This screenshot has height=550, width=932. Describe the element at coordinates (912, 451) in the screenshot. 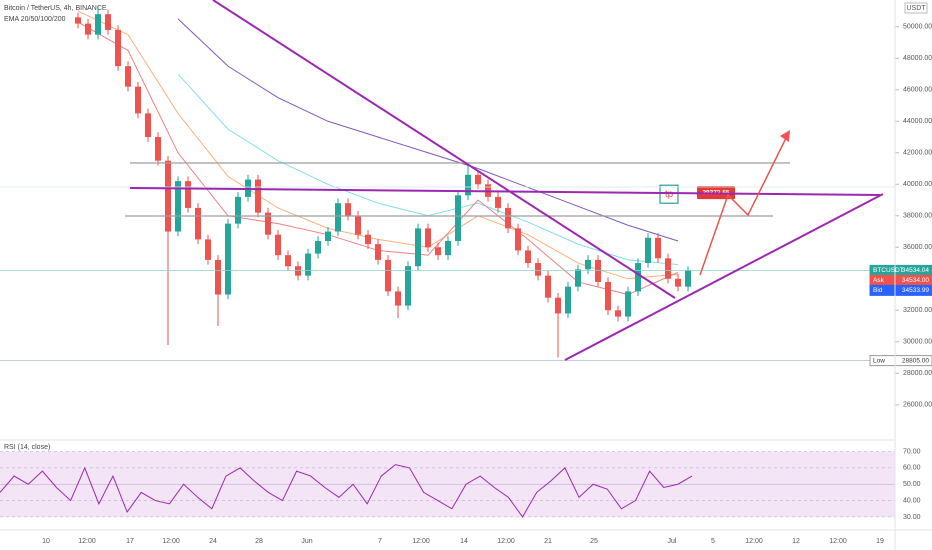

I see `rsi-tick-label: 70.00` at that location.